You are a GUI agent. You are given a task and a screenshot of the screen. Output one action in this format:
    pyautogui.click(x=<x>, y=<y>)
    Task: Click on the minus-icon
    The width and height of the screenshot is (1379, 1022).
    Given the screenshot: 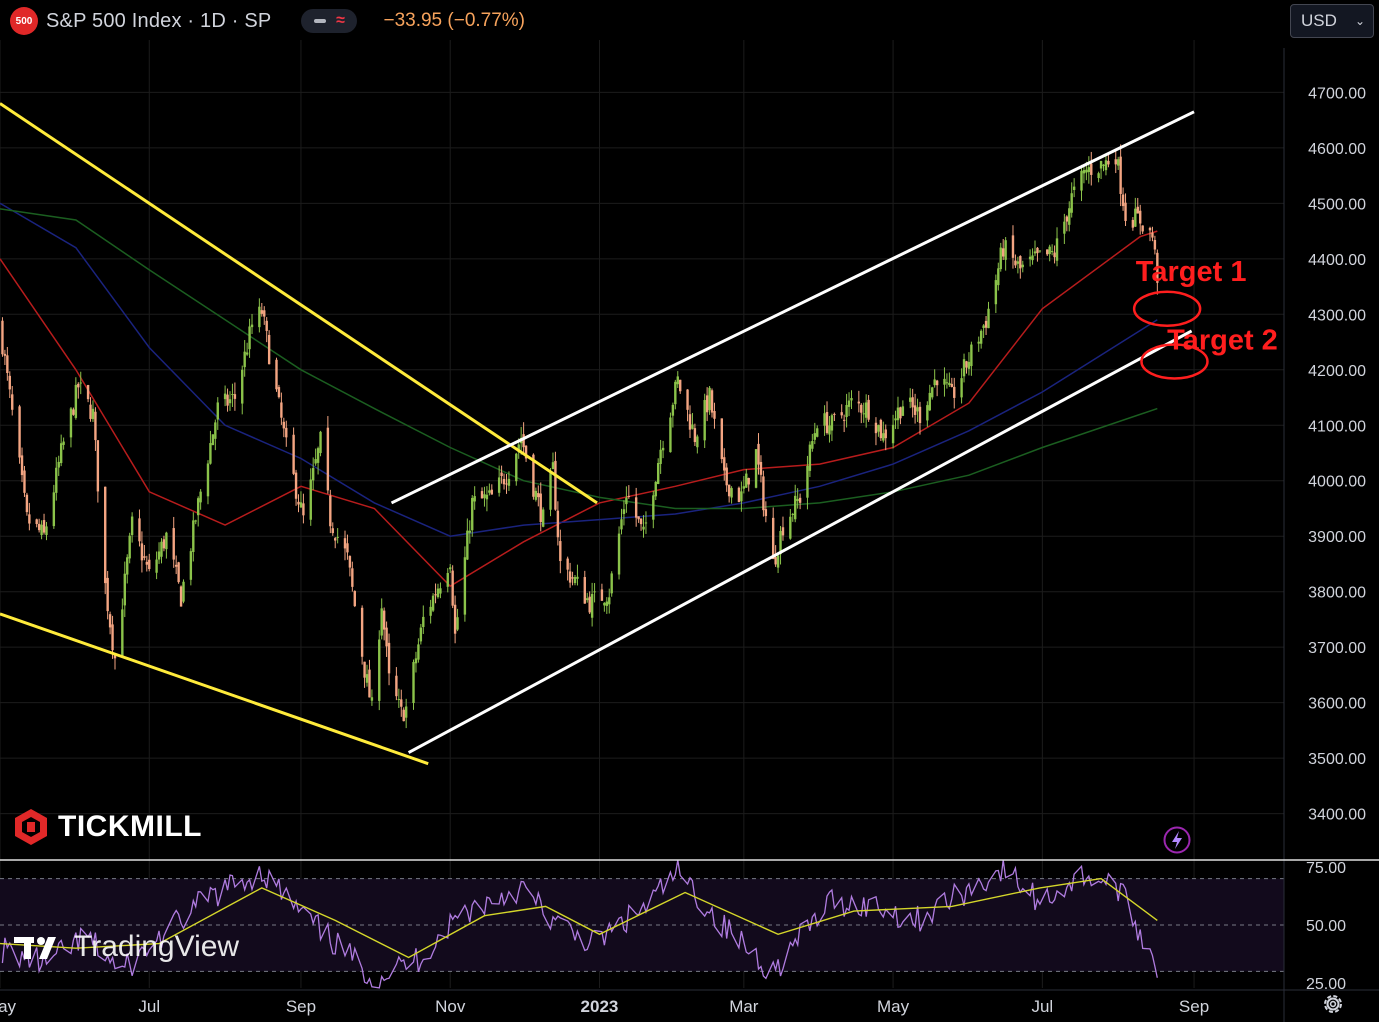 What is the action you would take?
    pyautogui.click(x=320, y=21)
    